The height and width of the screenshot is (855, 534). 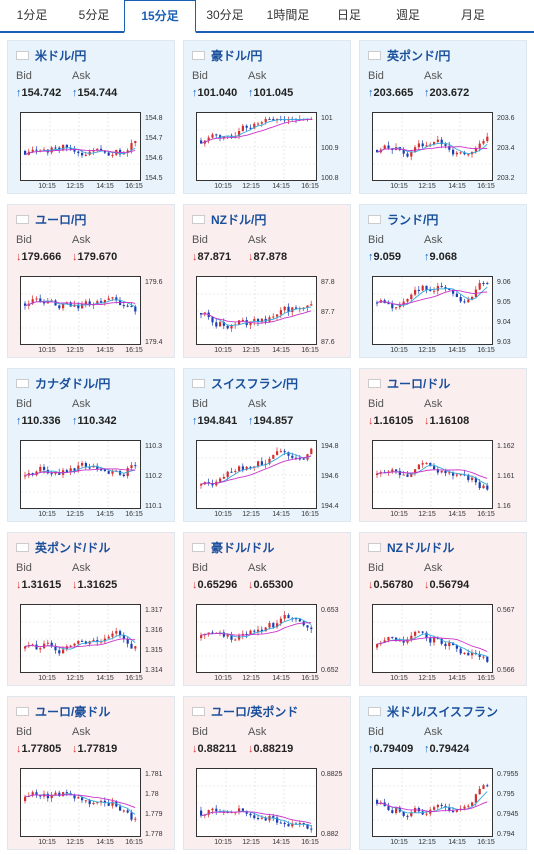 What do you see at coordinates (93, 643) in the screenshot?
I see `mini-candle-chart: 1.317 1.316 1.315 1.314 10:15 12:15 14:15 16:15` at bounding box center [93, 643].